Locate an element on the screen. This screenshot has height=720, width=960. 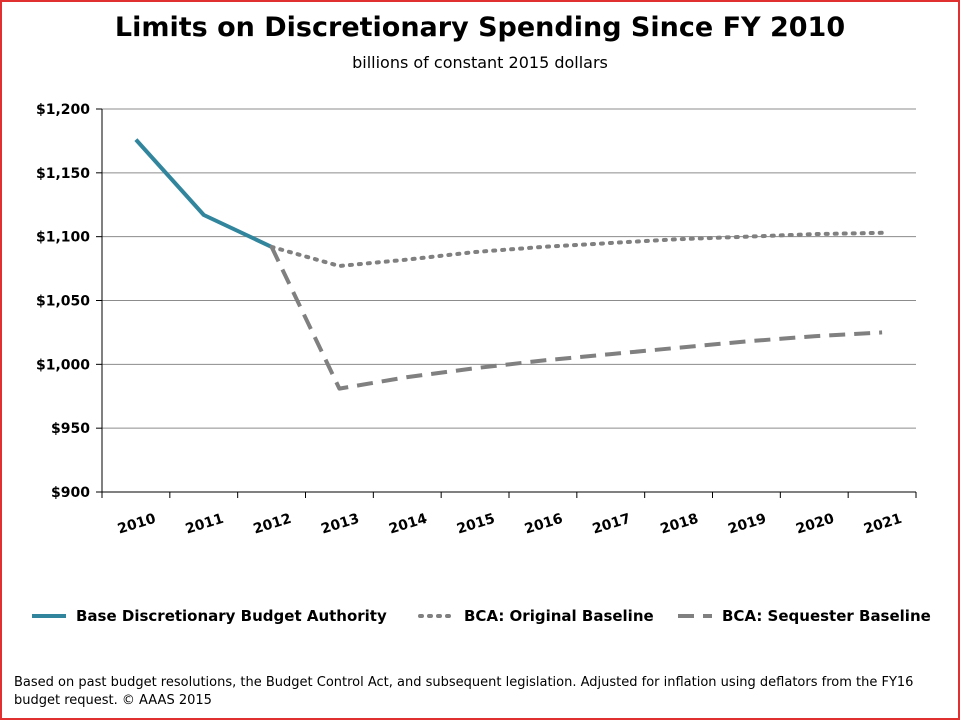
x-tick-label: 2017 is located at coordinates (612, 524).